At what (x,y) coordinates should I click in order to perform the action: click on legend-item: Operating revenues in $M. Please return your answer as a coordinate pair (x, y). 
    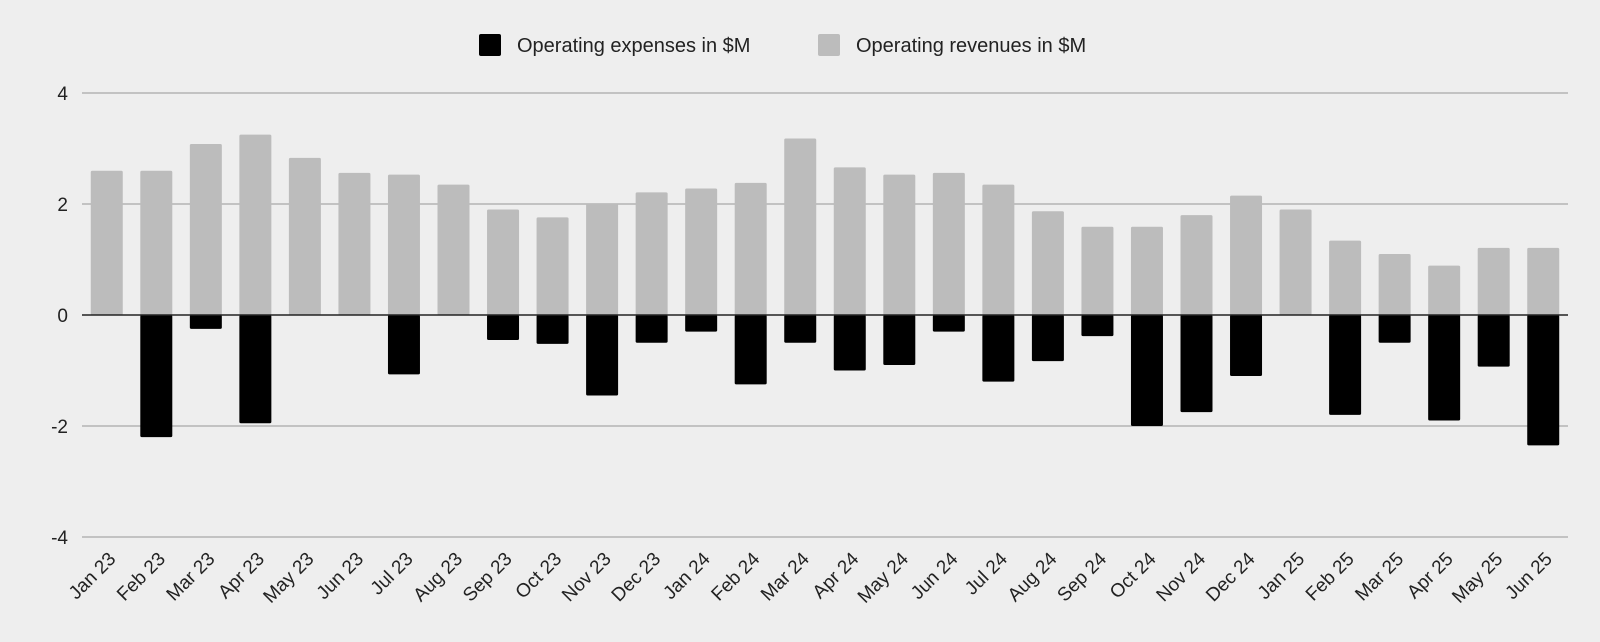
    Looking at the image, I should click on (952, 45).